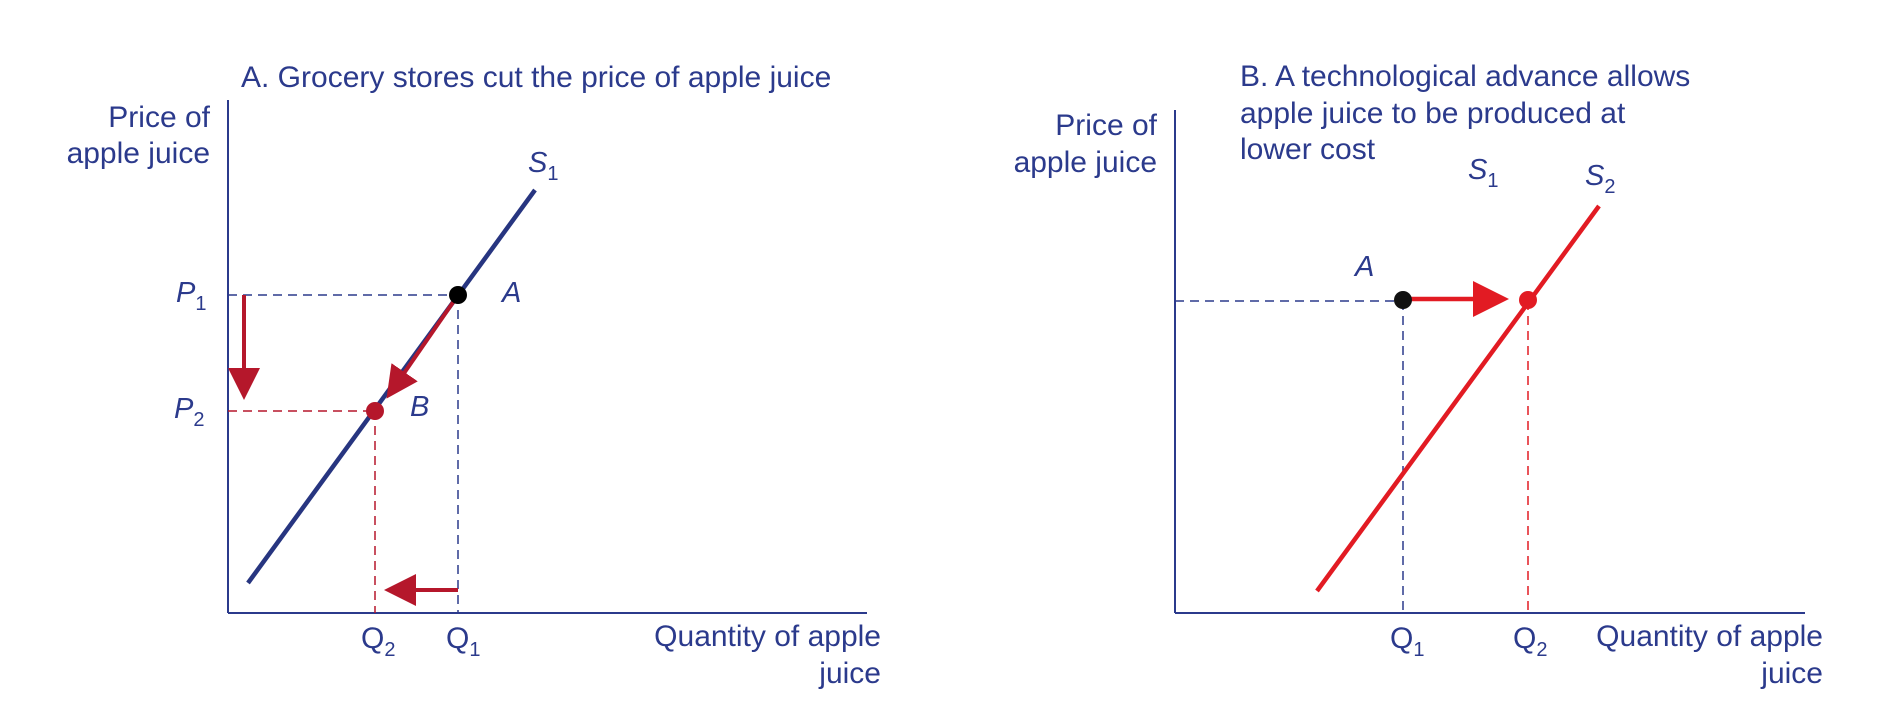 The image size is (1881, 724). What do you see at coordinates (1465, 76) in the screenshot?
I see `panel-b-title-line1: B. A technological advance allows` at bounding box center [1465, 76].